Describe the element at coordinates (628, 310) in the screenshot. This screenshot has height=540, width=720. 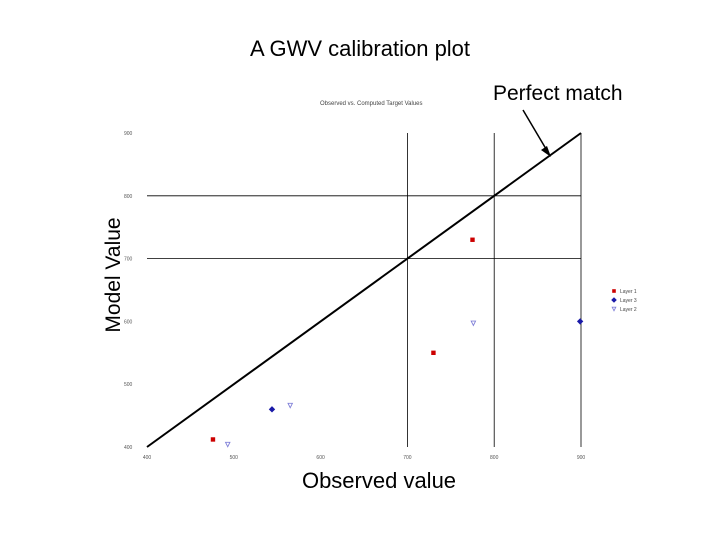
I see `legend-label: Layer 2` at that location.